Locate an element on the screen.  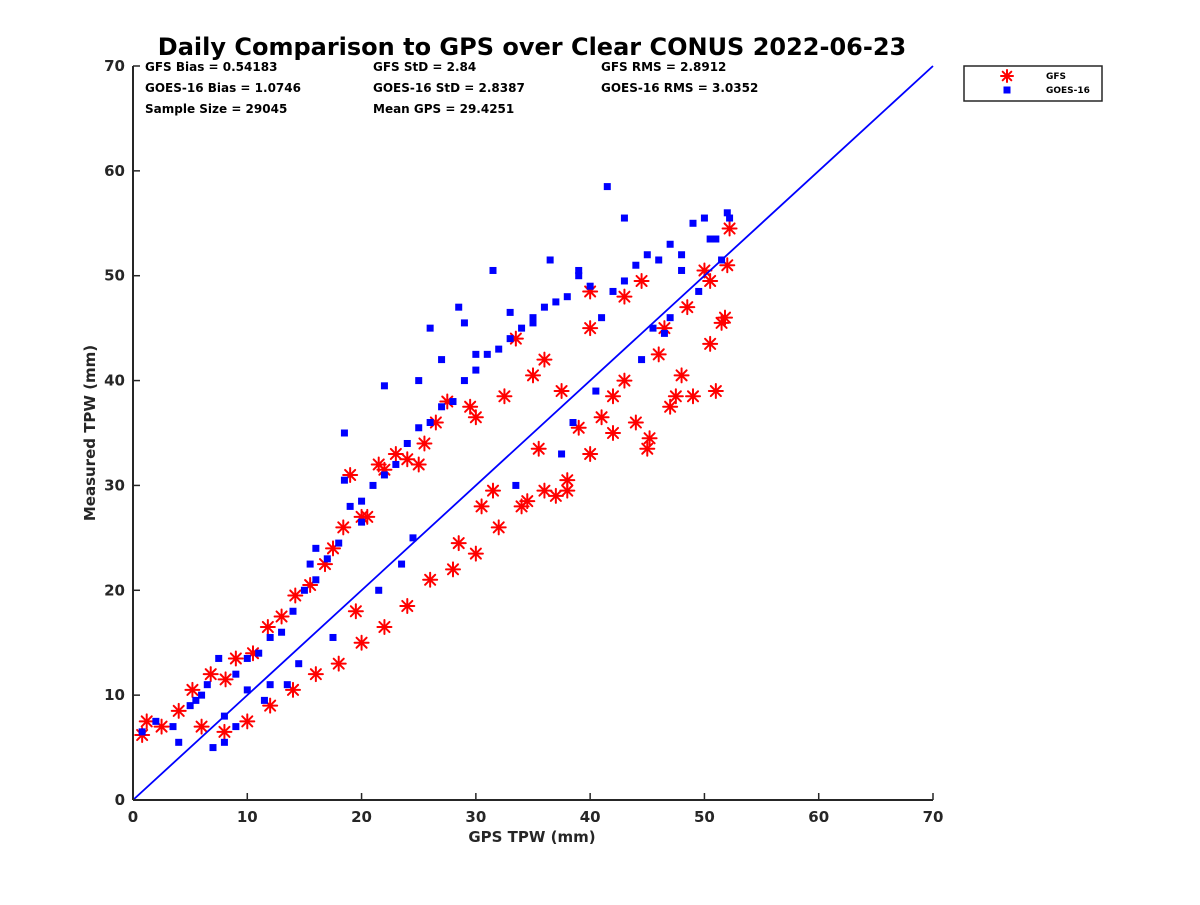
y-axis-label: Measured TPW (mm) is located at coordinates (90, 433).